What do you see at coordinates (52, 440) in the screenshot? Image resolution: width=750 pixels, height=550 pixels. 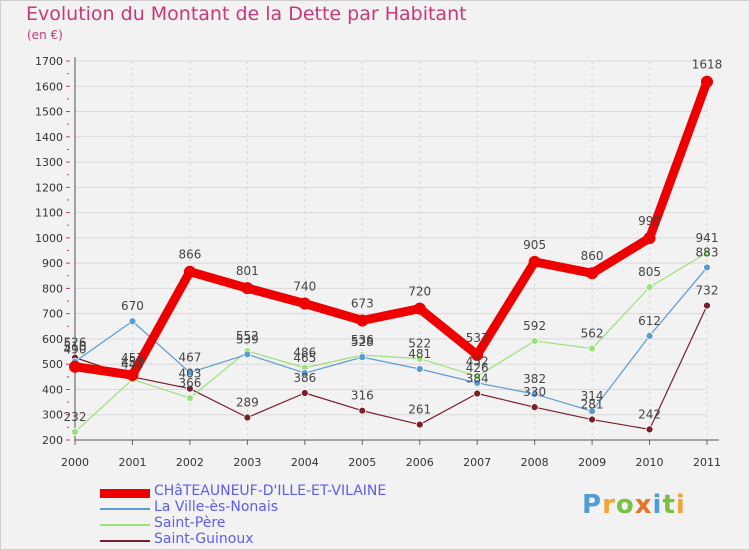 I see `y-tick-label: 200` at bounding box center [52, 440].